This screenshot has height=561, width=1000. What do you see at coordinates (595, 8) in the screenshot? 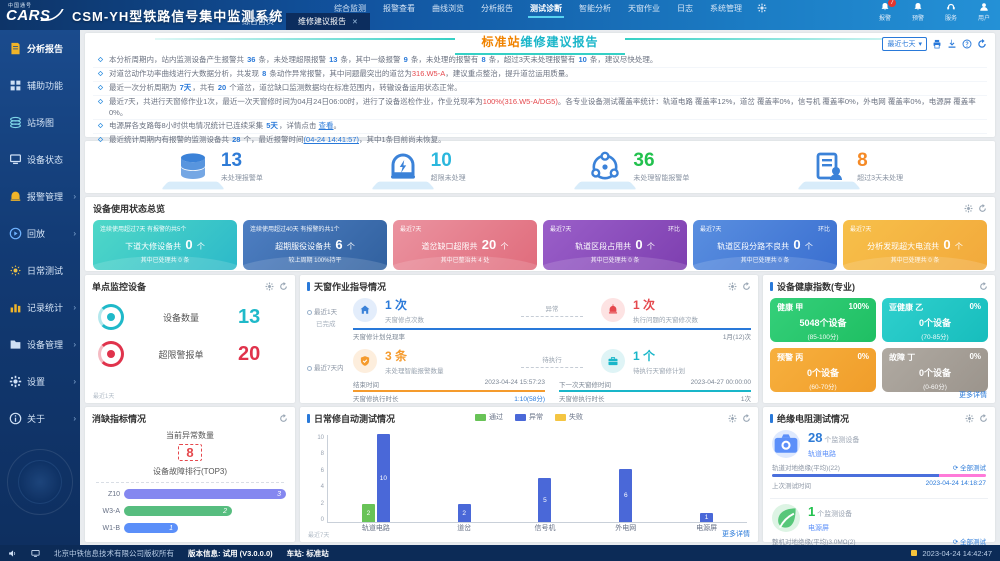
I see `menu-item-智能分析: 智能分析` at bounding box center [595, 8].